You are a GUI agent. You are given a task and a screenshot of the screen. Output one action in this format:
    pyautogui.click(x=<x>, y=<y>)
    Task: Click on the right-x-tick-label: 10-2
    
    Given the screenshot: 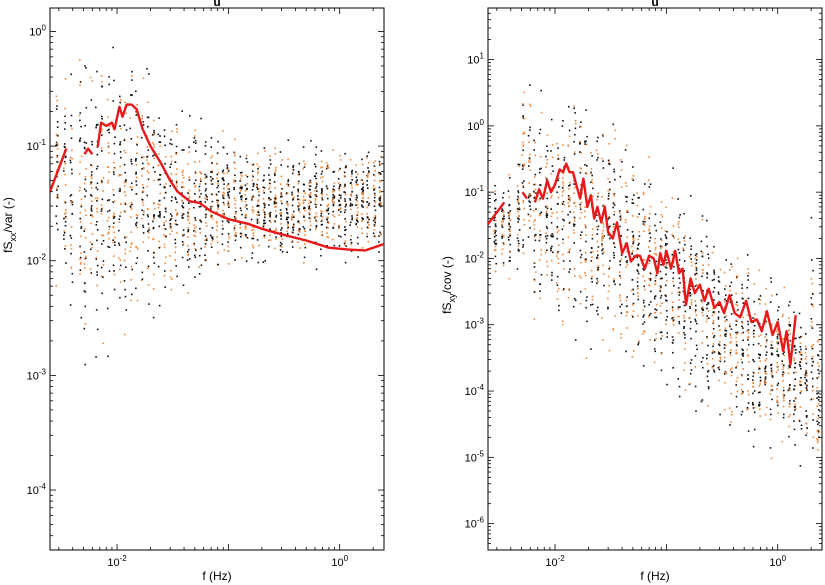 What is the action you would take?
    pyautogui.click(x=555, y=561)
    